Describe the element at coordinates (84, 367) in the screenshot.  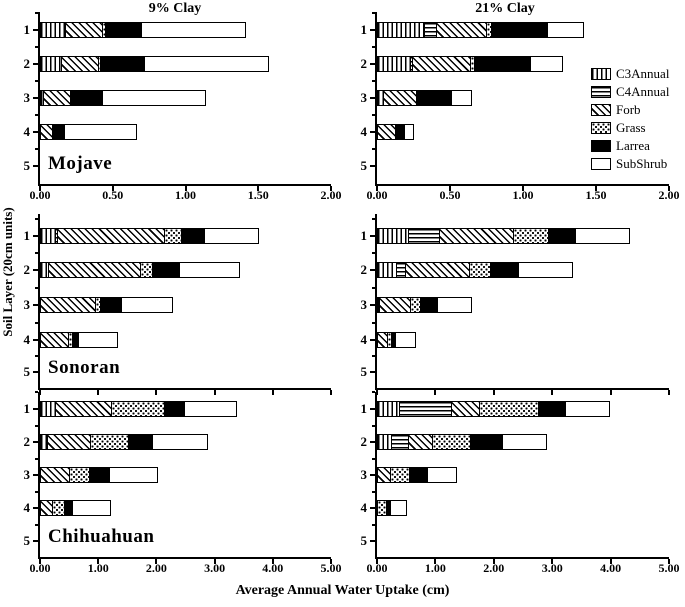
I see `region-label-sonoran: Sonoran` at that location.